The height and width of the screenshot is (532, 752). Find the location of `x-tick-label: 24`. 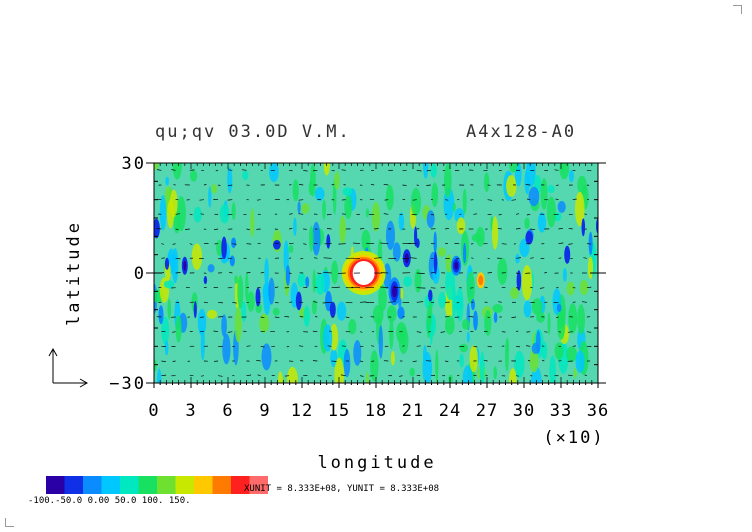

x-tick-label: 24 is located at coordinates (450, 411).